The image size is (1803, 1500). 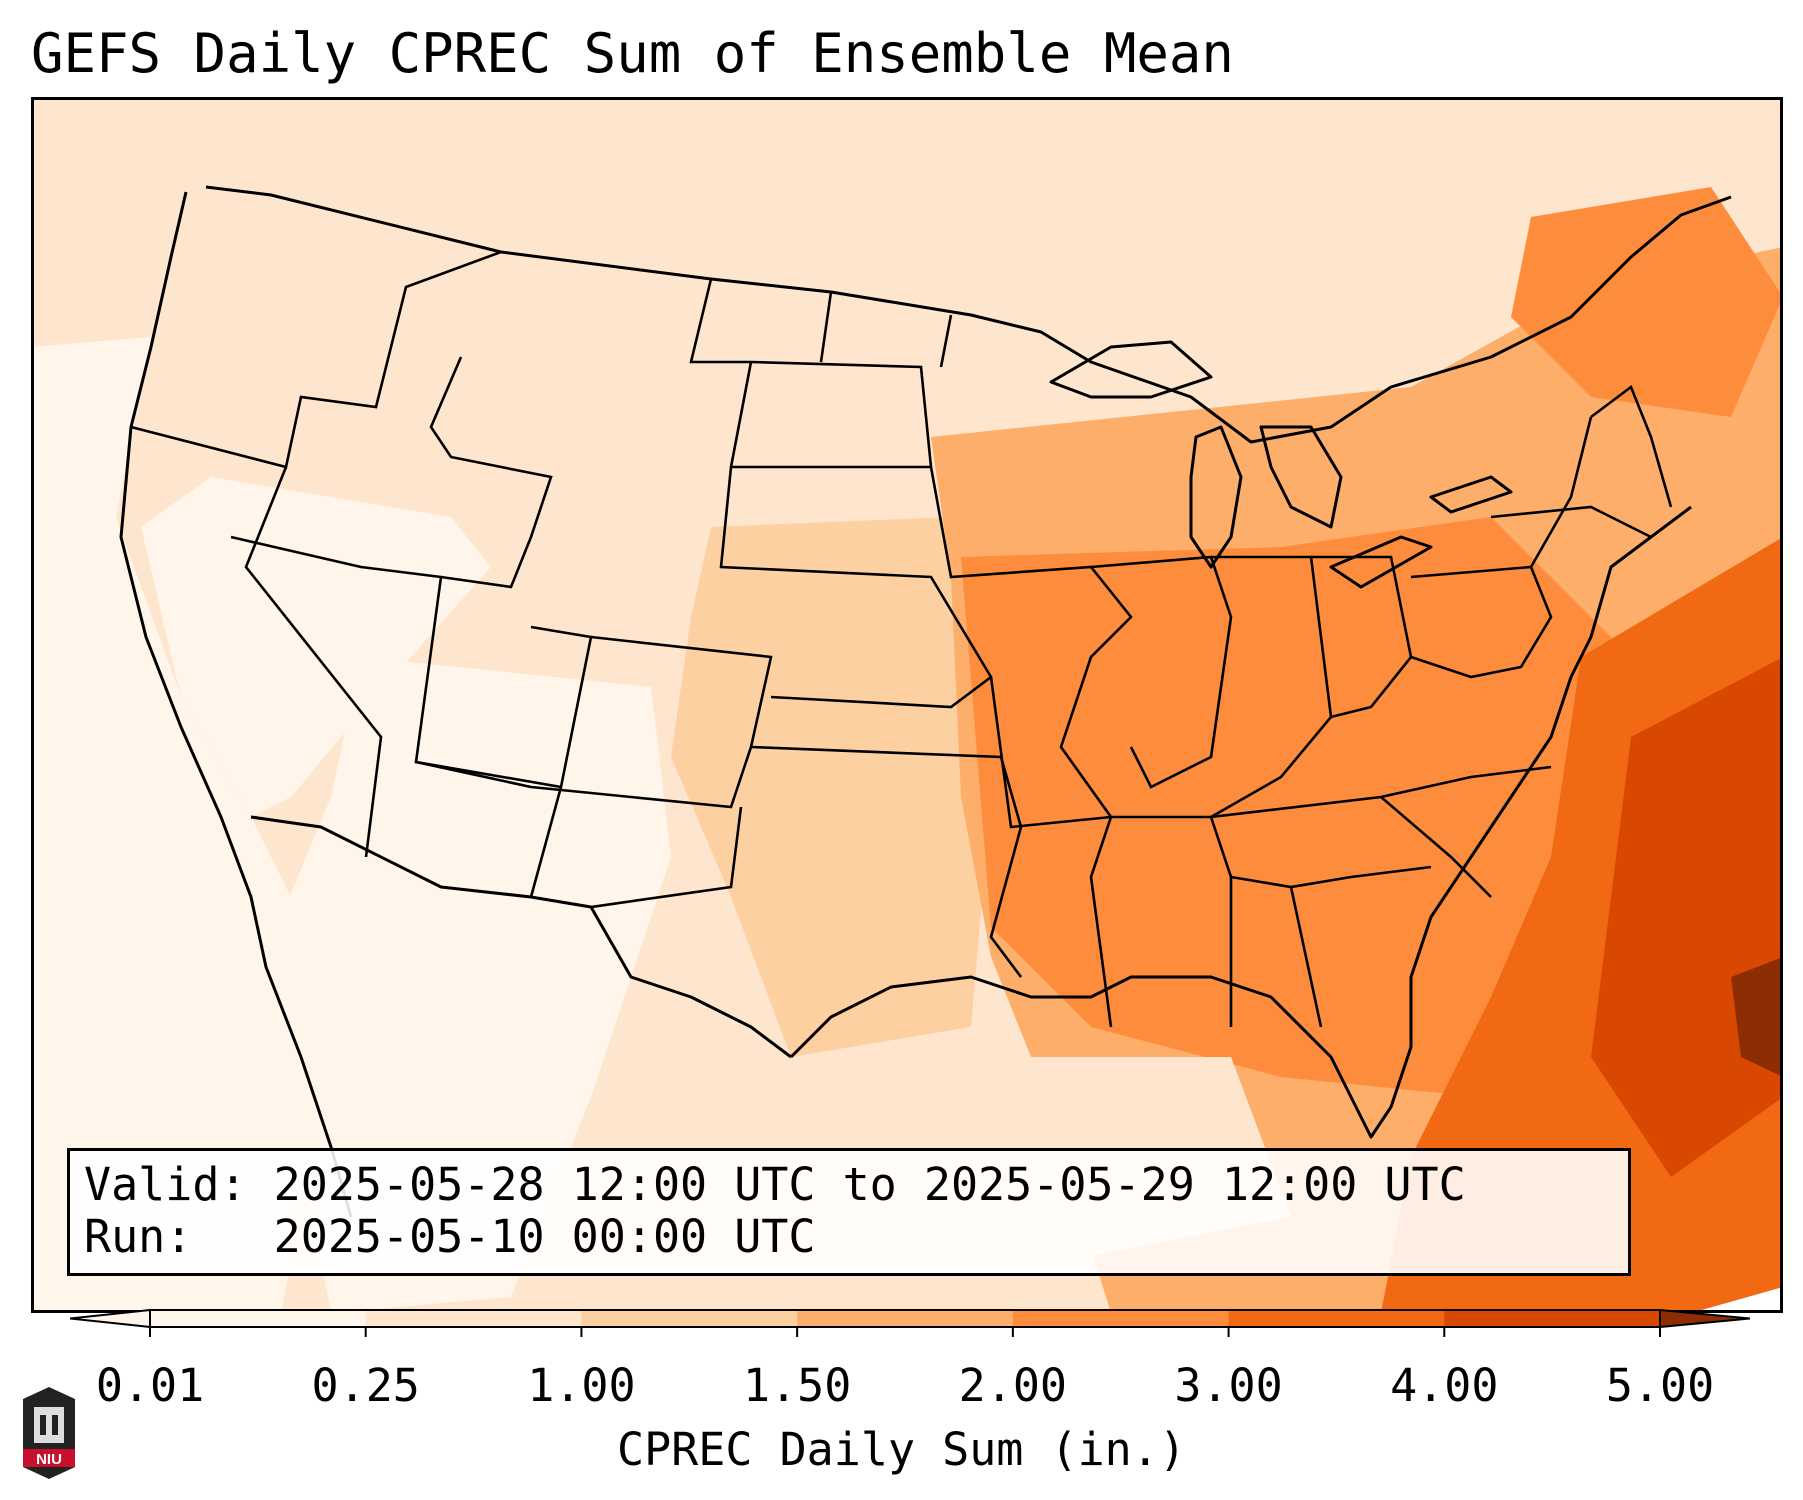 I want to click on colorbar-tick-label: 1.50, so click(x=797, y=1385).